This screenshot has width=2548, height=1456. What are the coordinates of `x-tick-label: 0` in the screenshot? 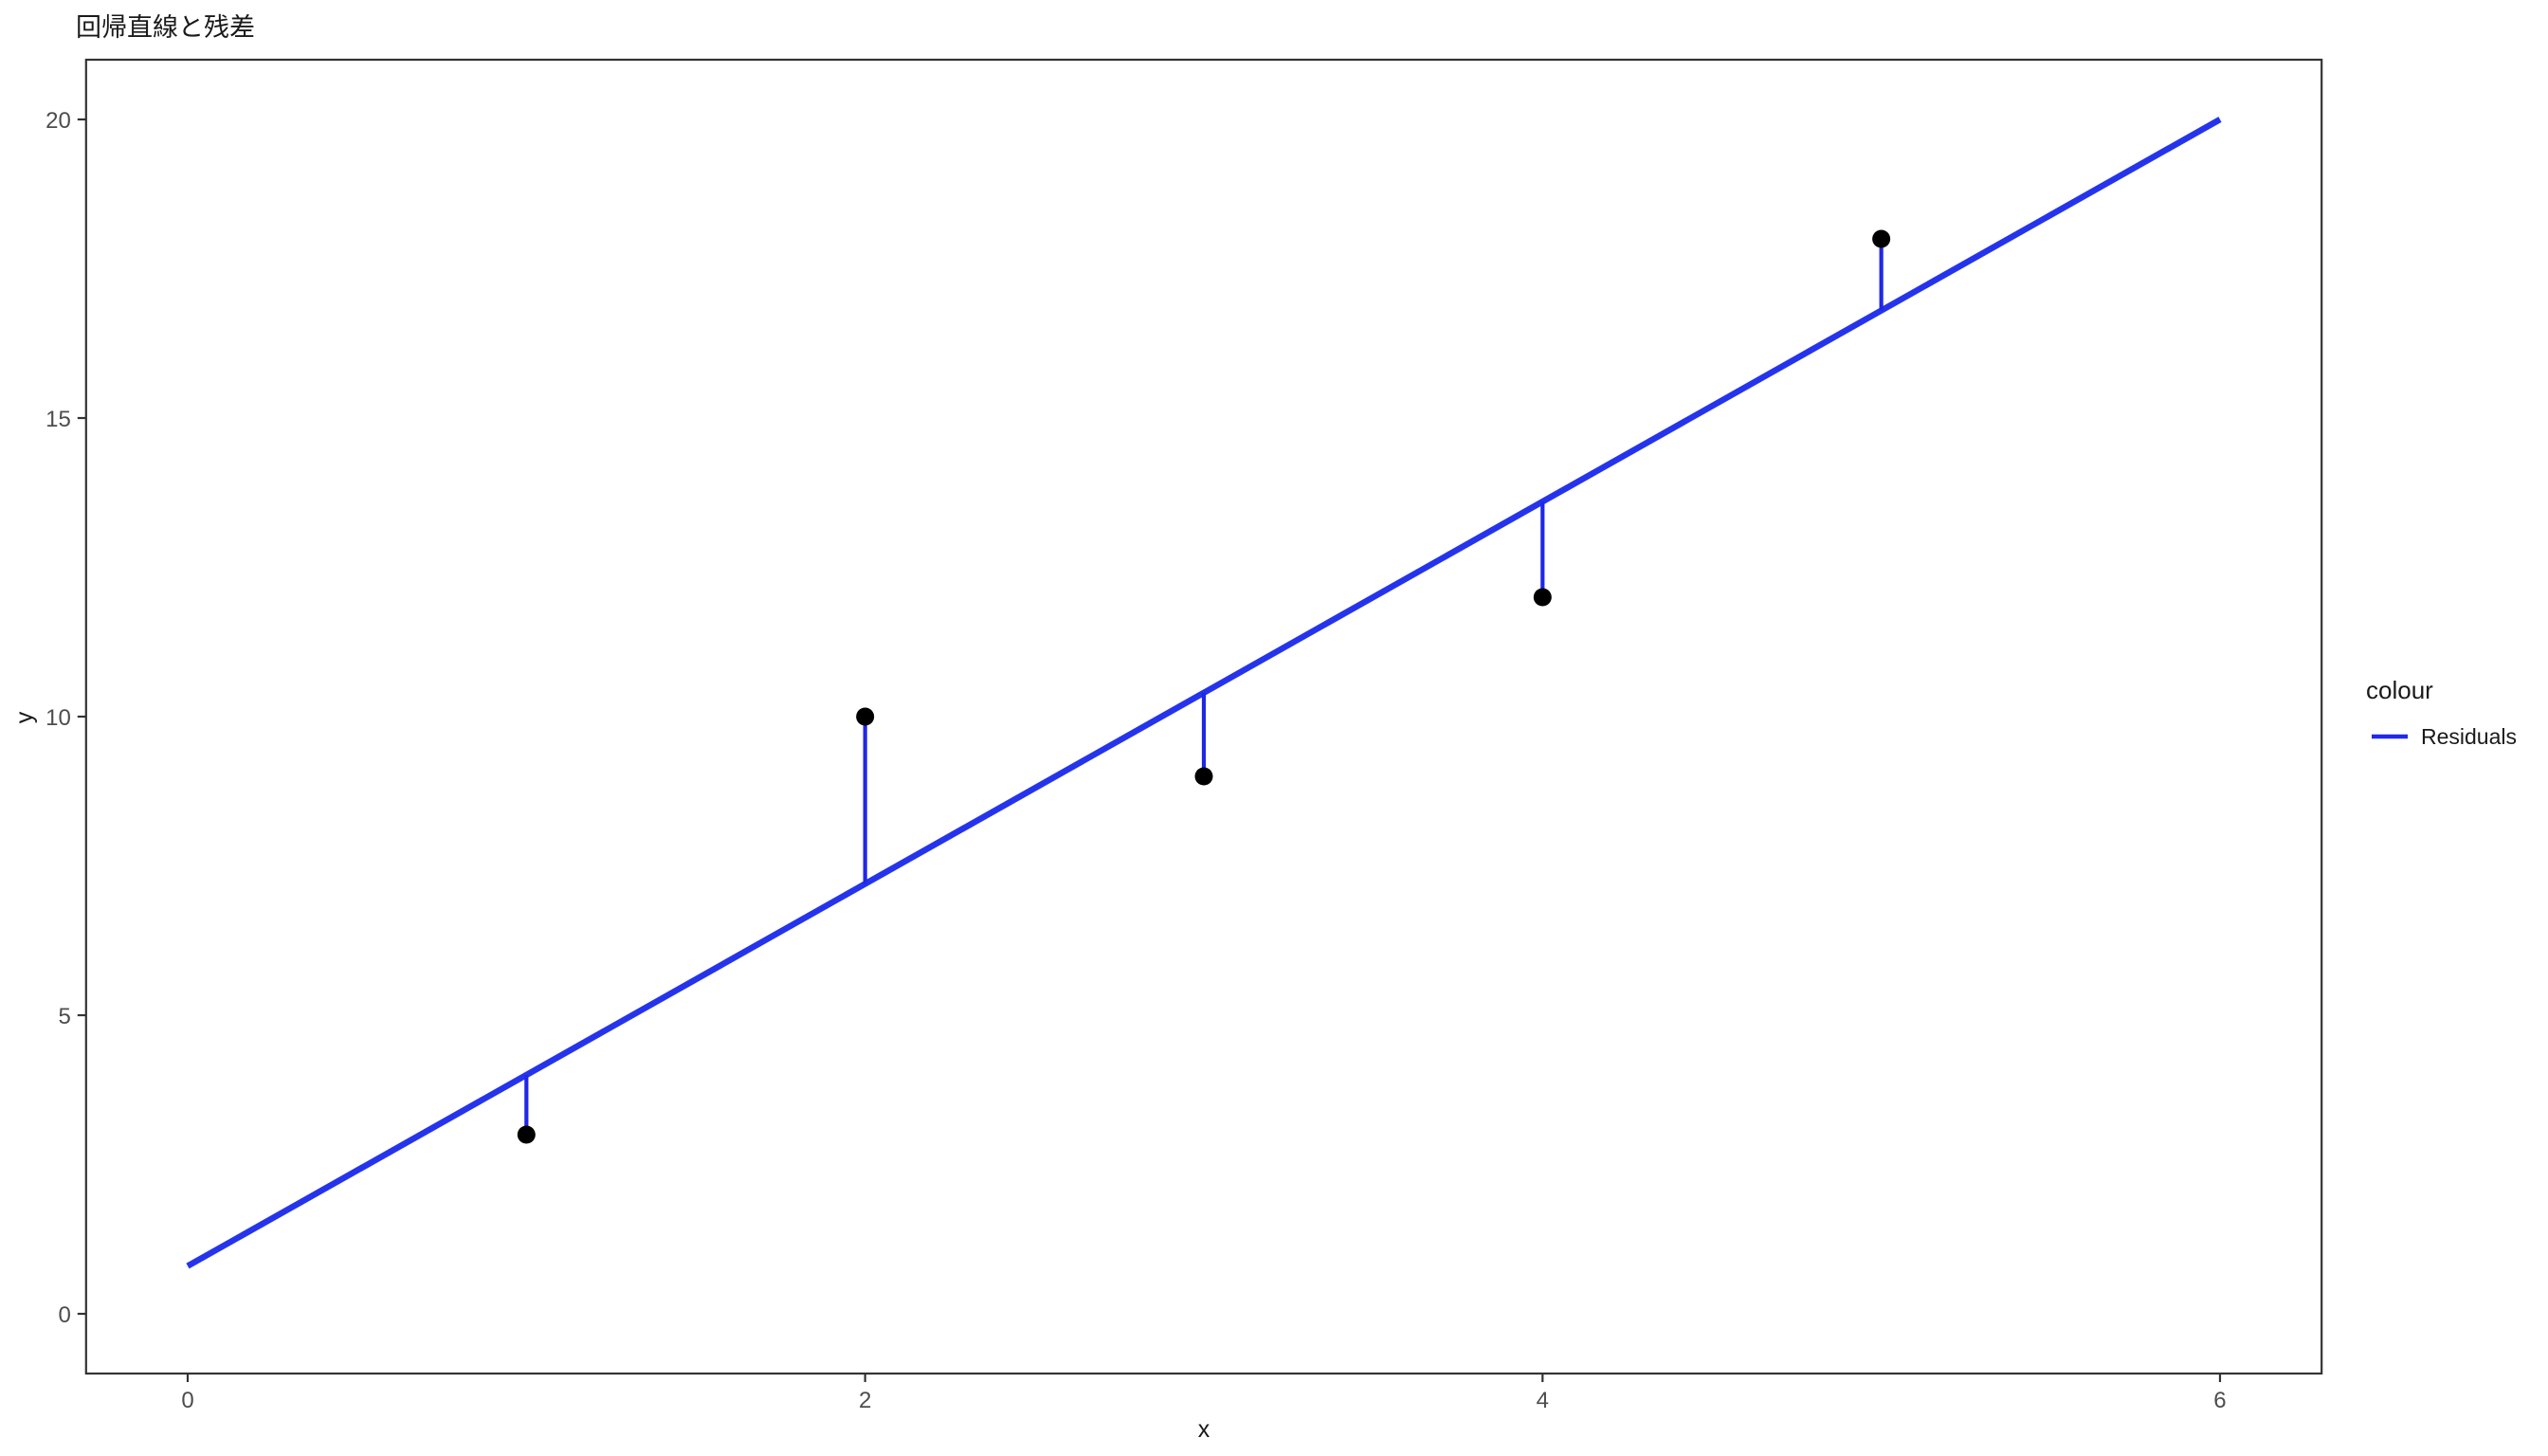 It's located at (187, 1400).